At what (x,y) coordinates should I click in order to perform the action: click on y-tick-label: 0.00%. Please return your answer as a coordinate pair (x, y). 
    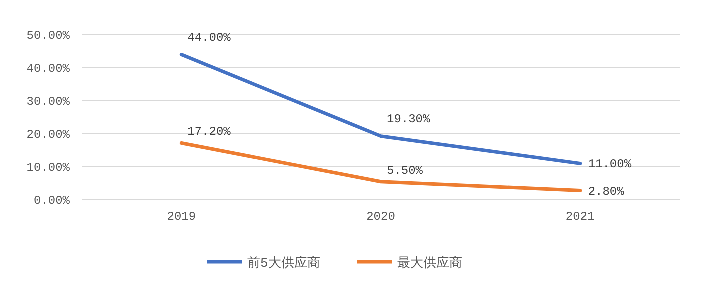
    Looking at the image, I should click on (52, 201).